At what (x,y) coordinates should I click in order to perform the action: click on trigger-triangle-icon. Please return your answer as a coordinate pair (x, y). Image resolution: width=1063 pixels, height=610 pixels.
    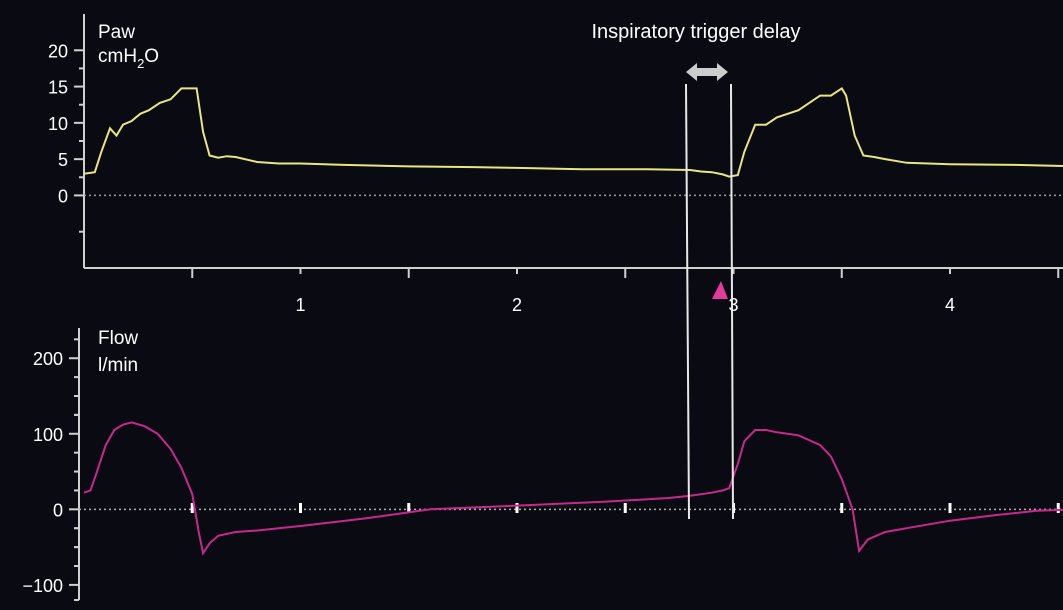
    Looking at the image, I should click on (720, 290).